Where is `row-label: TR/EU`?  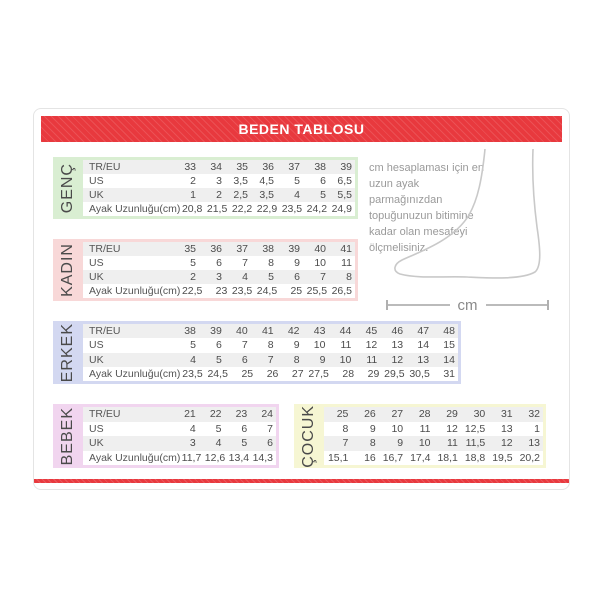 row-label: TR/EU is located at coordinates (105, 167).